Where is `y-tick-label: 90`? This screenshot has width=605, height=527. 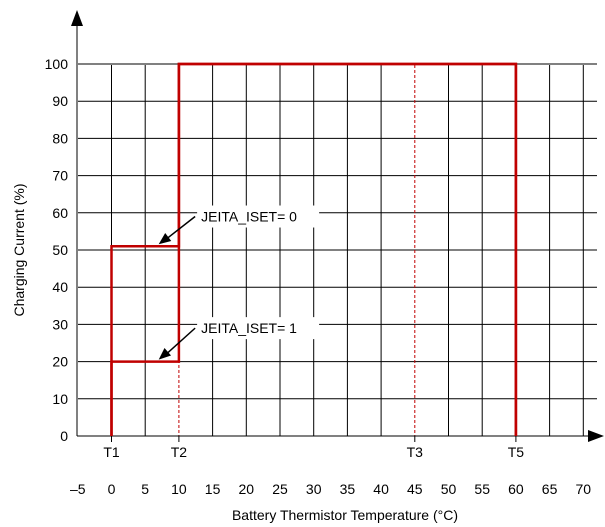
y-tick-label: 90 is located at coordinates (60, 101).